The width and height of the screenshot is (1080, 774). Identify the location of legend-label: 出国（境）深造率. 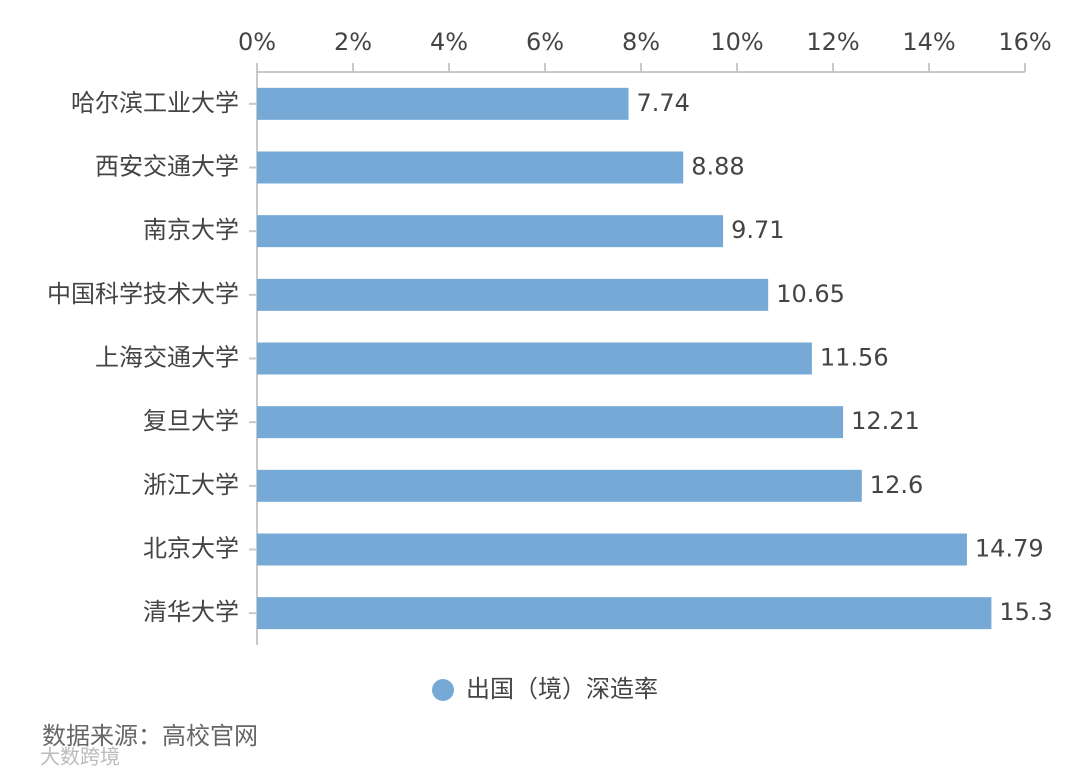
(562, 689).